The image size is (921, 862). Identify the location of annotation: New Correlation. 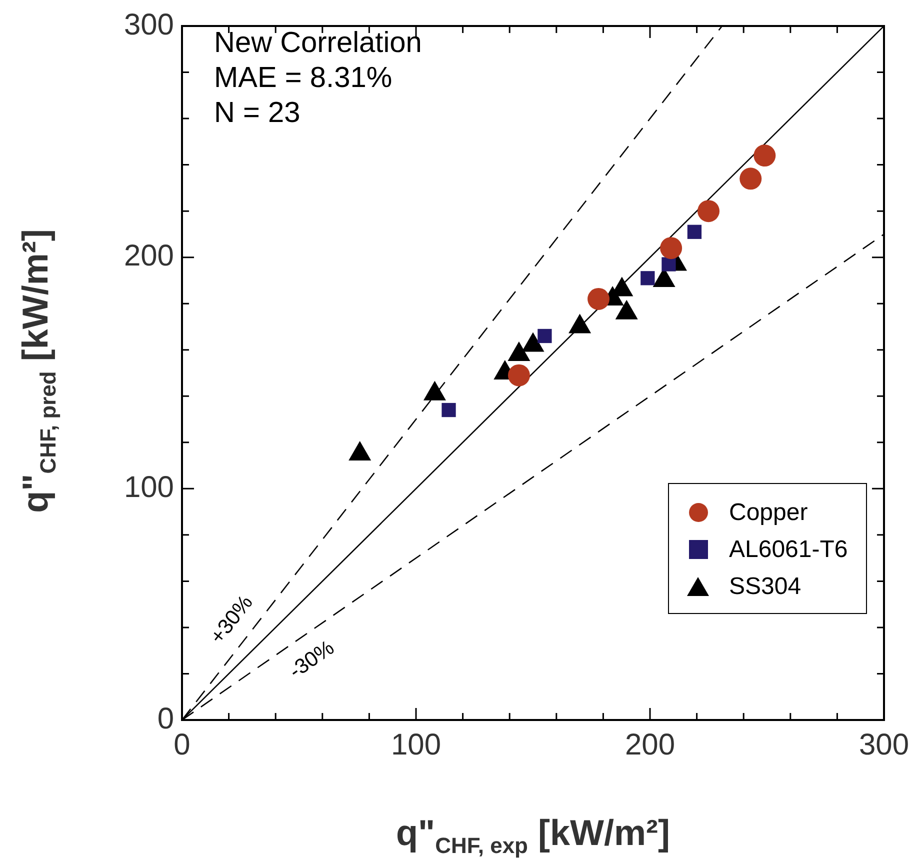
(318, 43).